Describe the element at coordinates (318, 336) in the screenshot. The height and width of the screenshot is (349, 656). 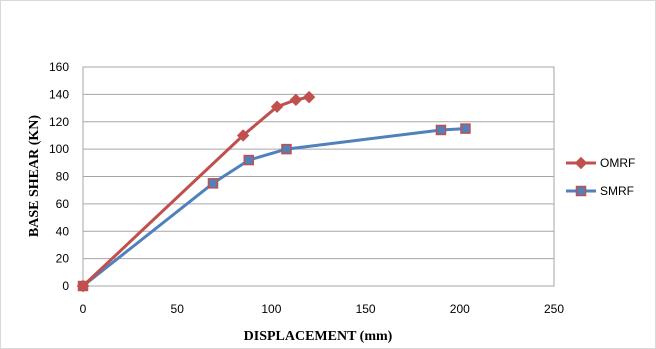
I see `x-axis-title: DISPLACEMENT (mm)` at that location.